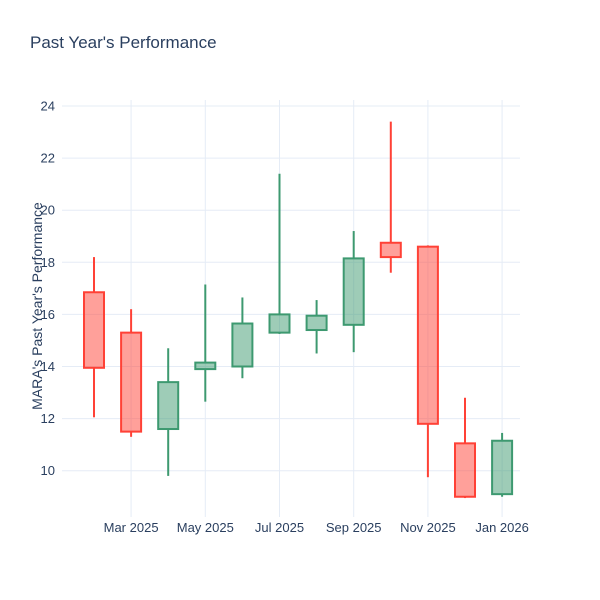 This screenshot has width=600, height=600. What do you see at coordinates (279, 323) in the screenshot?
I see `candle-body-jul-2025` at bounding box center [279, 323].